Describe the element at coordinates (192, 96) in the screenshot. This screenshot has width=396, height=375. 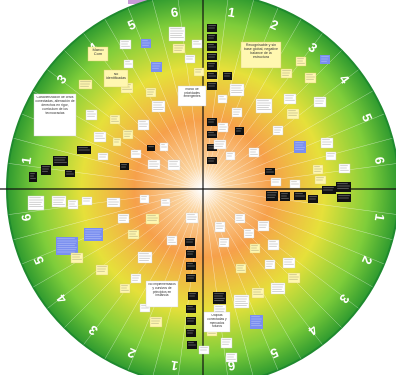
I see `note-center-top: marco de prioridades emergentes` at that location.